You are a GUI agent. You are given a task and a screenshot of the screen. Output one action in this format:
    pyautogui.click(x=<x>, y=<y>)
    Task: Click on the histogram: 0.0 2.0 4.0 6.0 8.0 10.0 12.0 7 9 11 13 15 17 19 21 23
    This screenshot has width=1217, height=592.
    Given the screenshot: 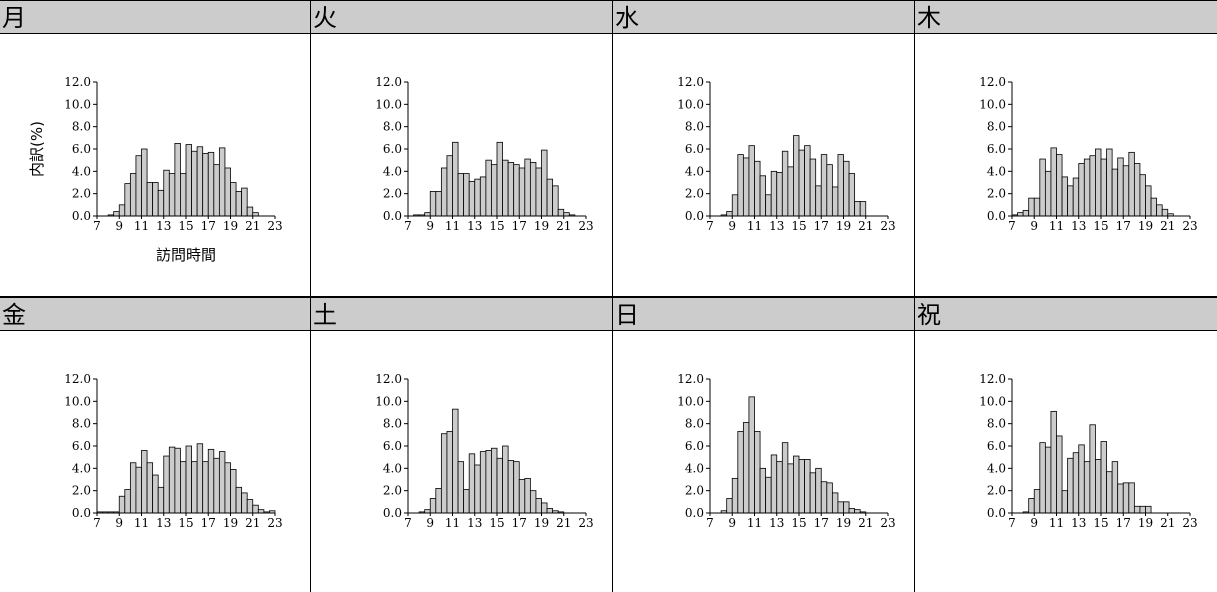 What is the action you would take?
    pyautogui.click(x=1088, y=154)
    